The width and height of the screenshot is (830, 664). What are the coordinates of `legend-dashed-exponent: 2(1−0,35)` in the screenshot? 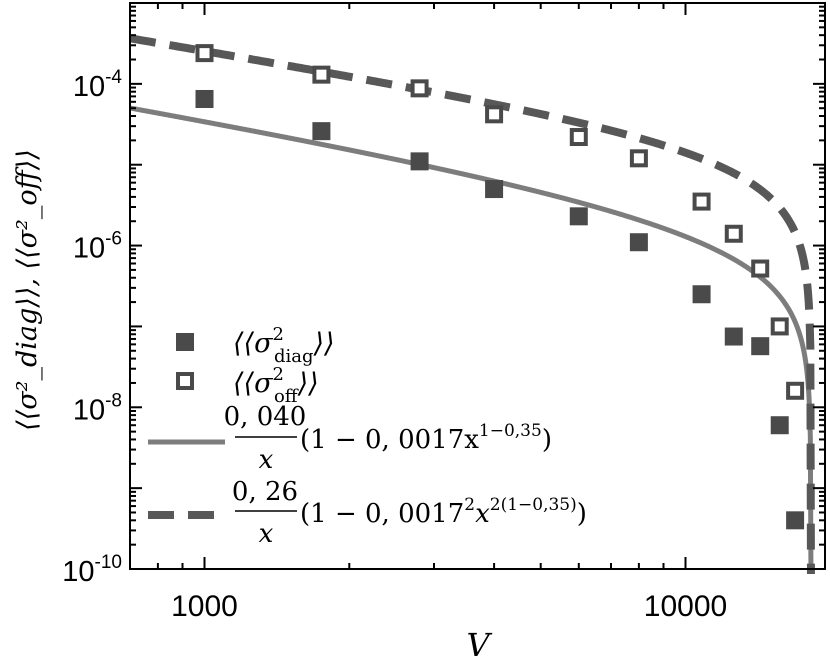 It's located at (533, 505).